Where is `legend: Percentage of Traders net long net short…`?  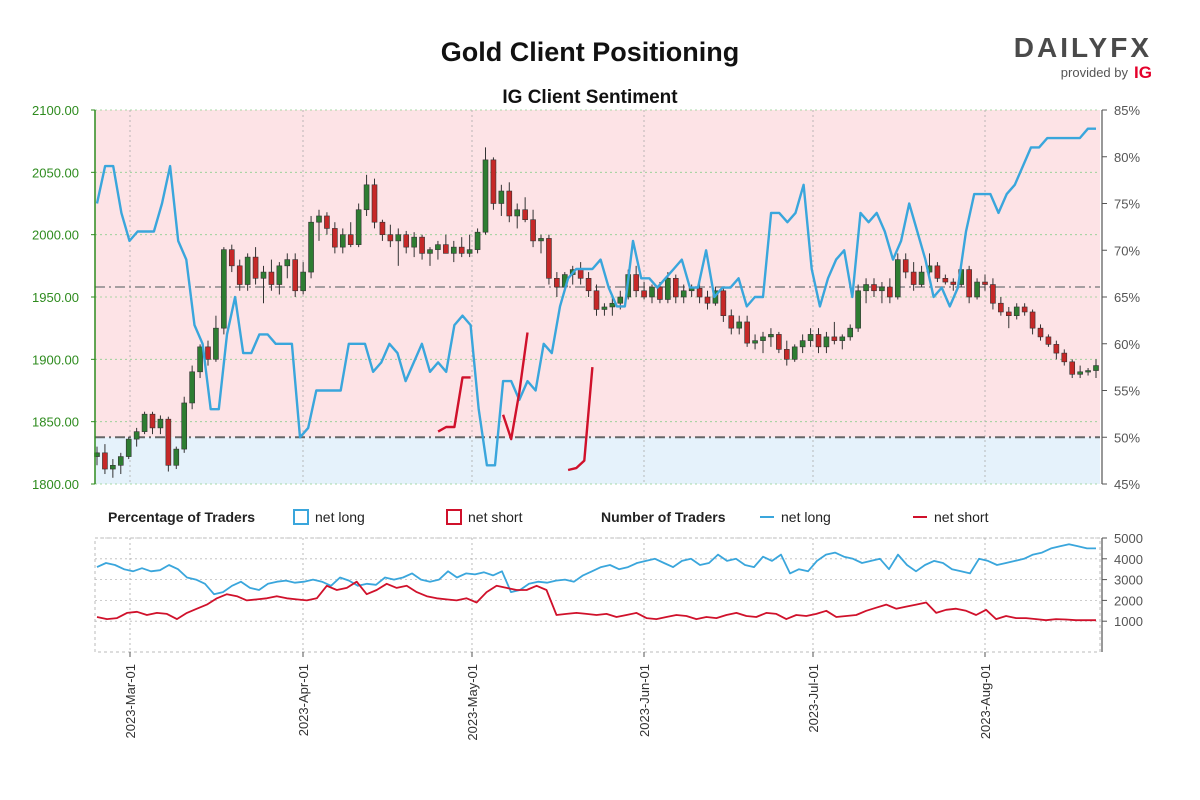
legend: Percentage of Traders net long net short… is located at coordinates (548, 517).